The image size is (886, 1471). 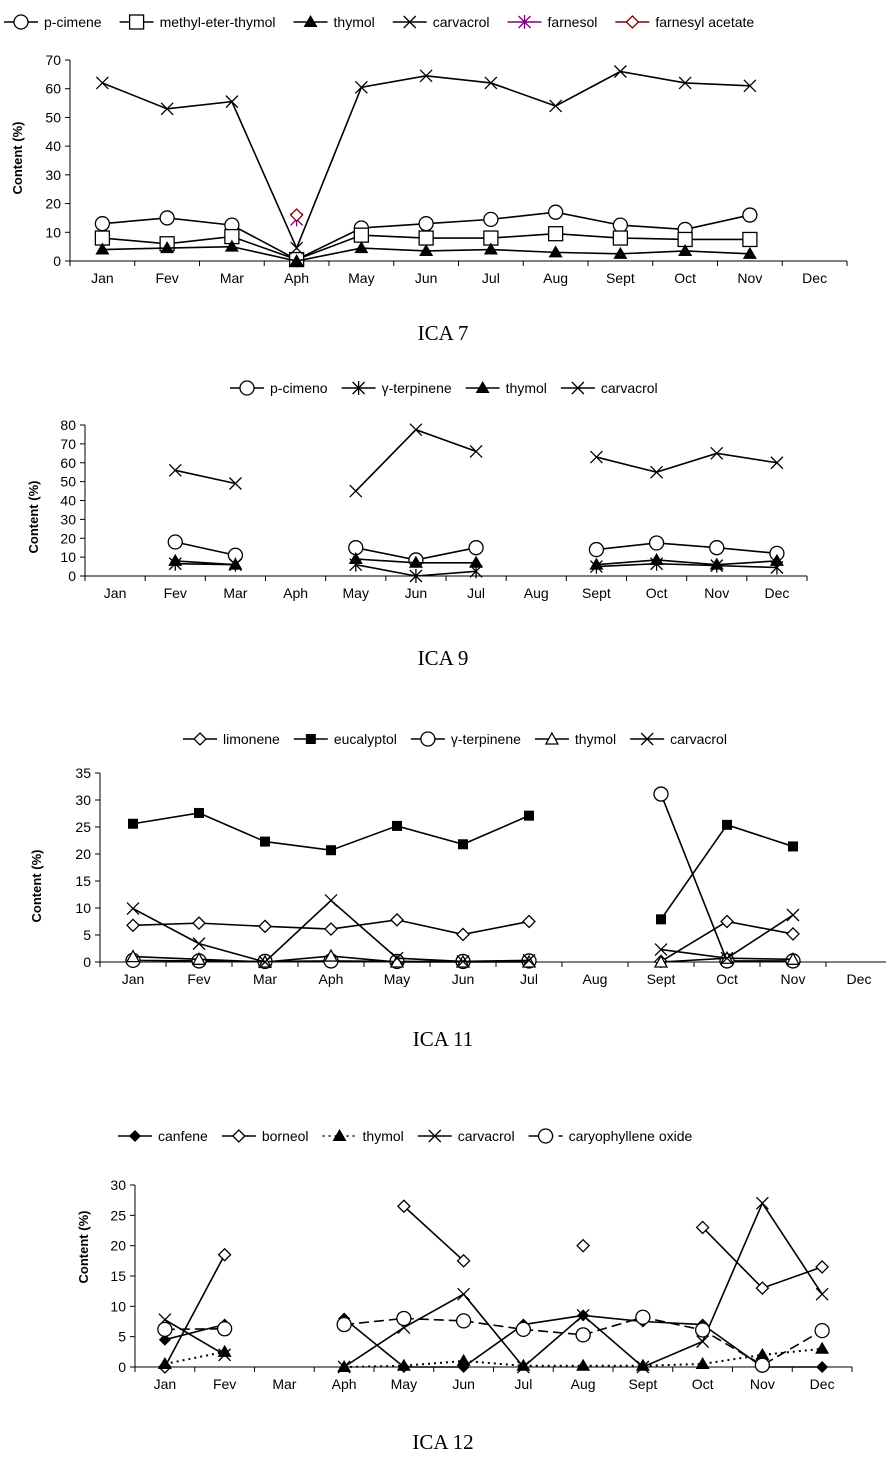 What do you see at coordinates (642, 1384) in the screenshot?
I see `x-tick-label: Sept` at bounding box center [642, 1384].